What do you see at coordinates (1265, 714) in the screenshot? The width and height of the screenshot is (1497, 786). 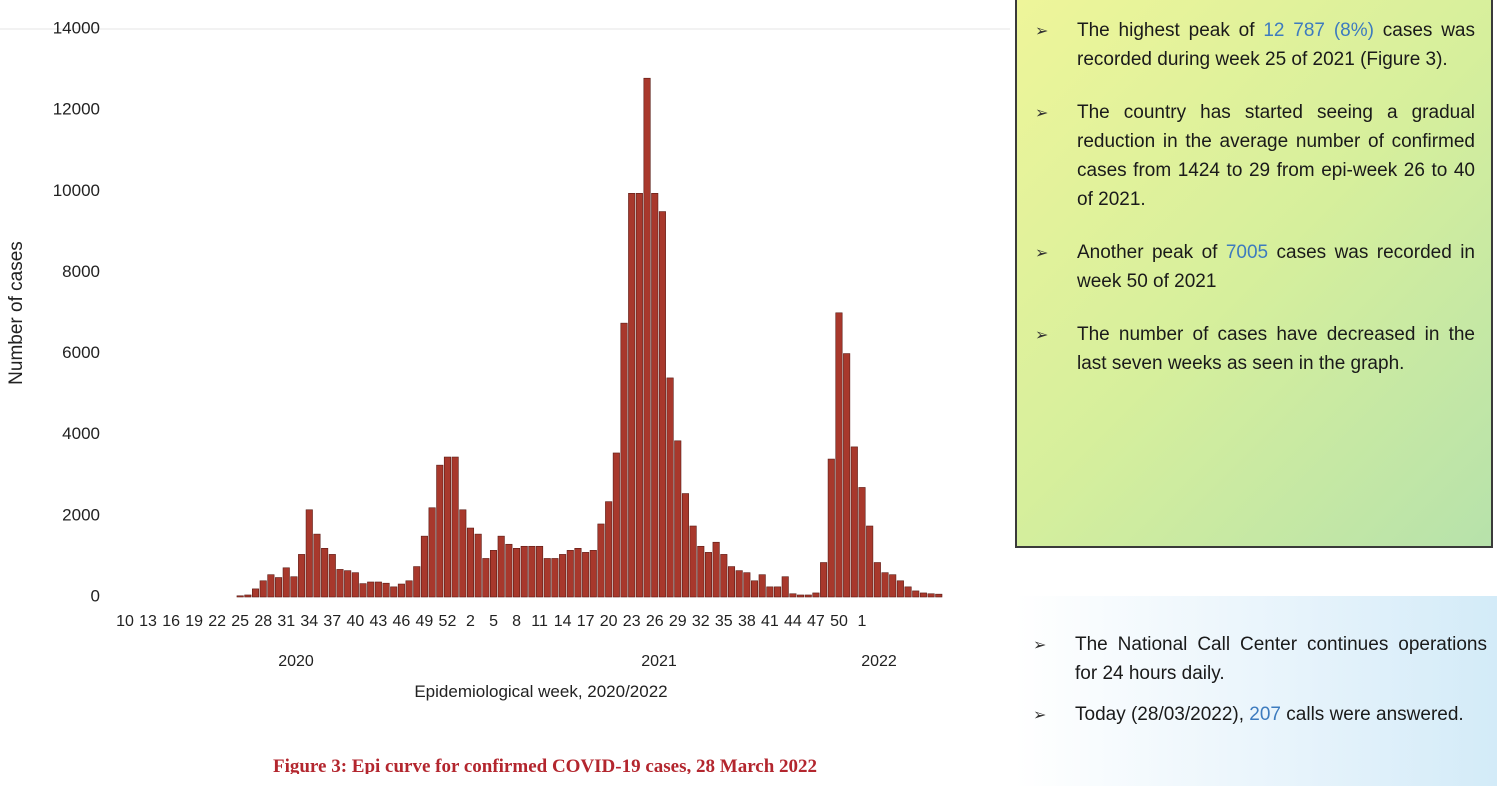 I see `highlight-text: 207` at bounding box center [1265, 714].